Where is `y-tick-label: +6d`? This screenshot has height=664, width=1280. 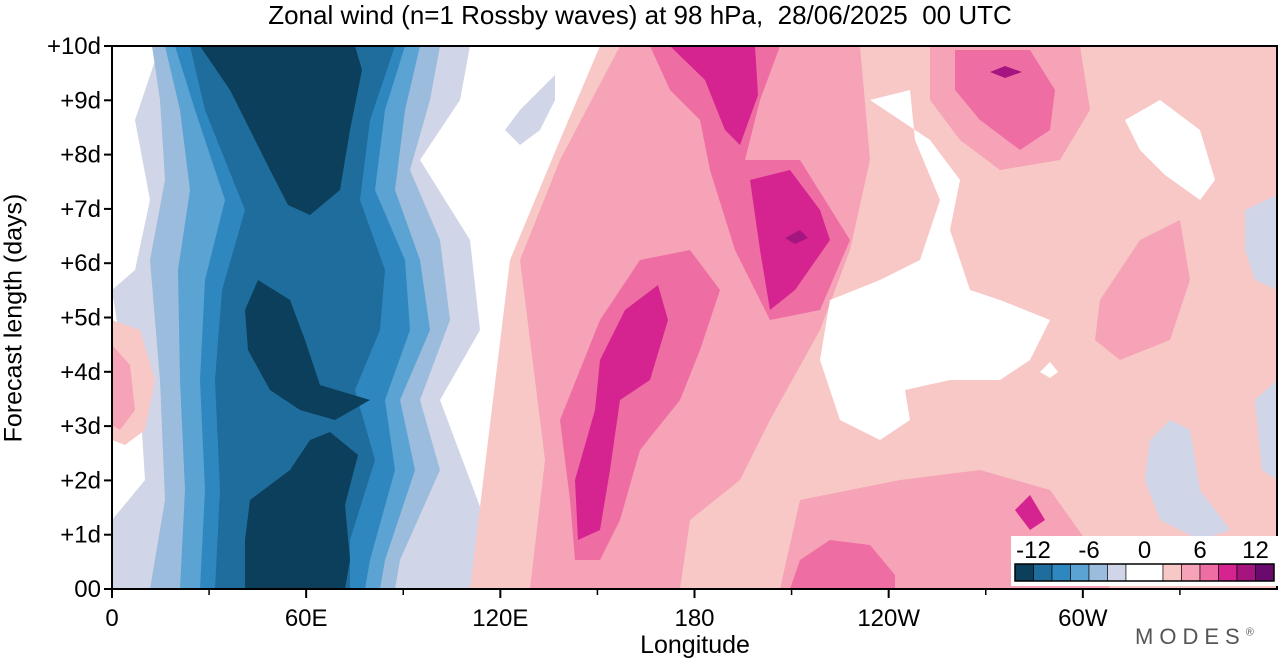
y-tick-label: +6d is located at coordinates (80, 263).